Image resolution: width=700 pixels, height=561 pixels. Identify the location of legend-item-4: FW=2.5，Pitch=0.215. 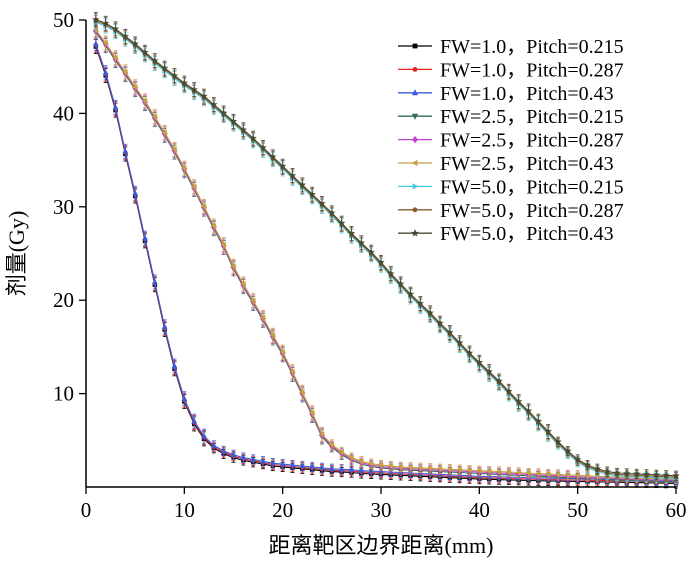
(511, 117).